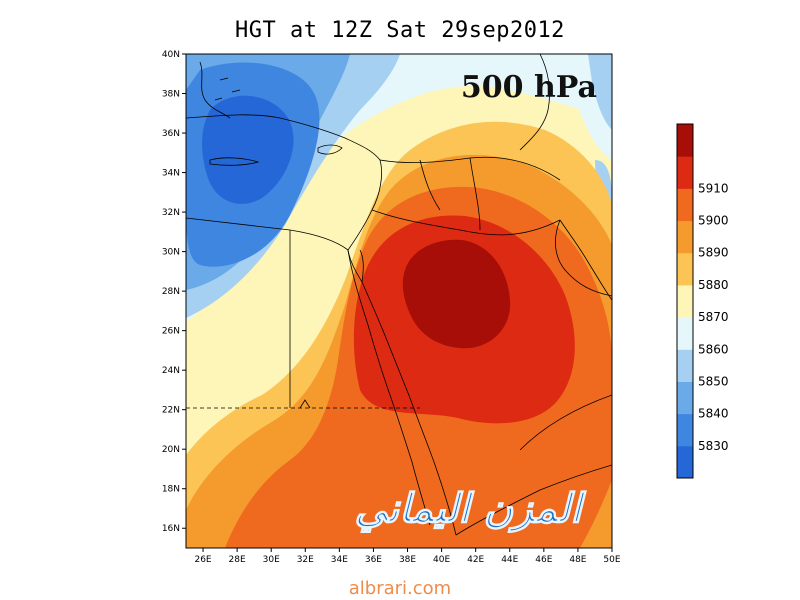  Describe the element at coordinates (171, 292) in the screenshot. I see `lat-tick-label: 28N` at that location.